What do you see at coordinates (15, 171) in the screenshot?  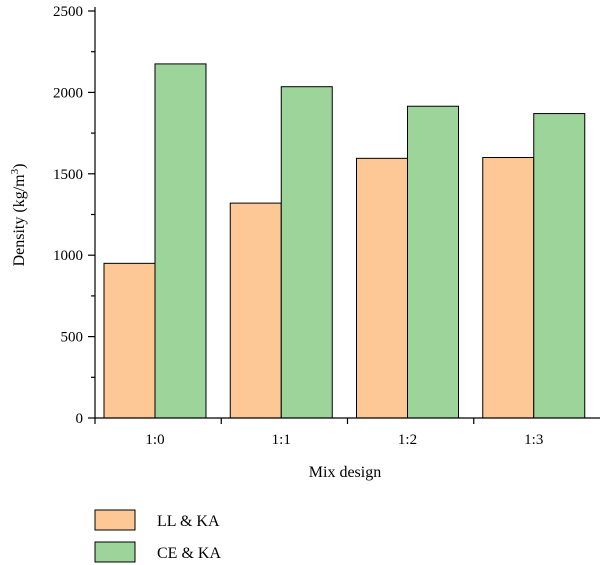 I see `y-axis-title-superscript: 3` at bounding box center [15, 171].